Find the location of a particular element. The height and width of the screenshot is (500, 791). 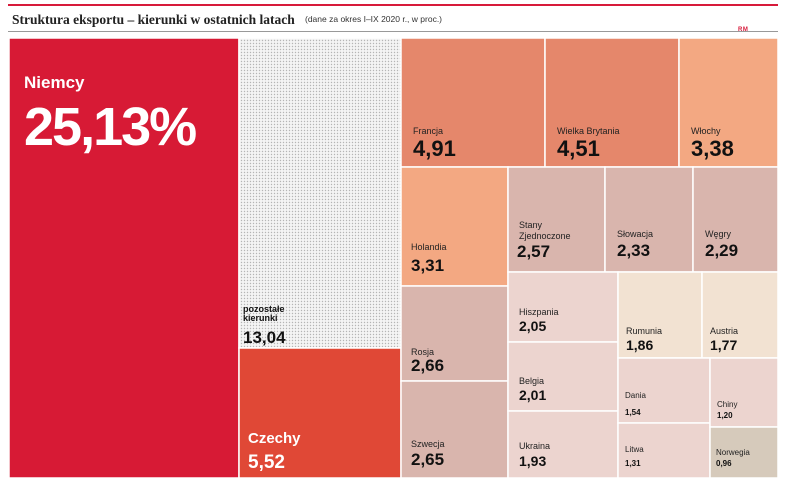

tile-norwegia is located at coordinates (744, 452).